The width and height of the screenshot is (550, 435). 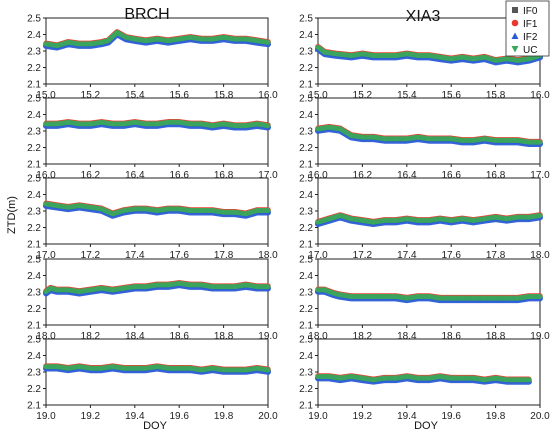 I want to click on x-tick-label: 19.8, so click(x=224, y=416).